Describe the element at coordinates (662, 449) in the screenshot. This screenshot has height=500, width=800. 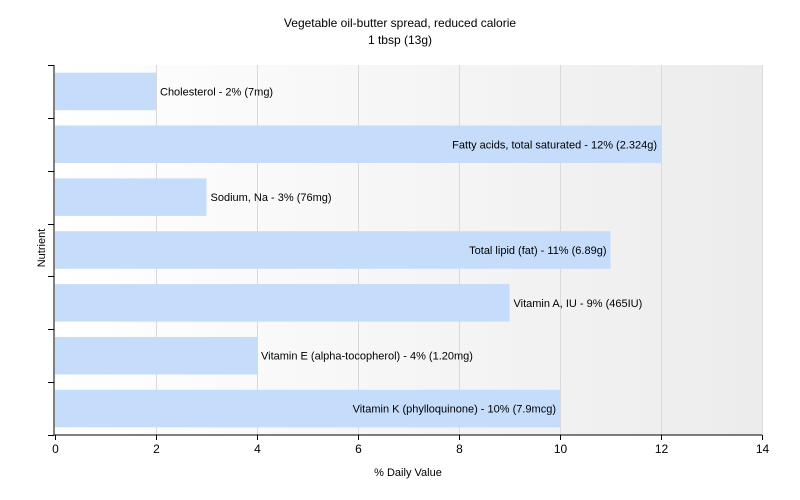
I see `x-tick-label: 12` at that location.